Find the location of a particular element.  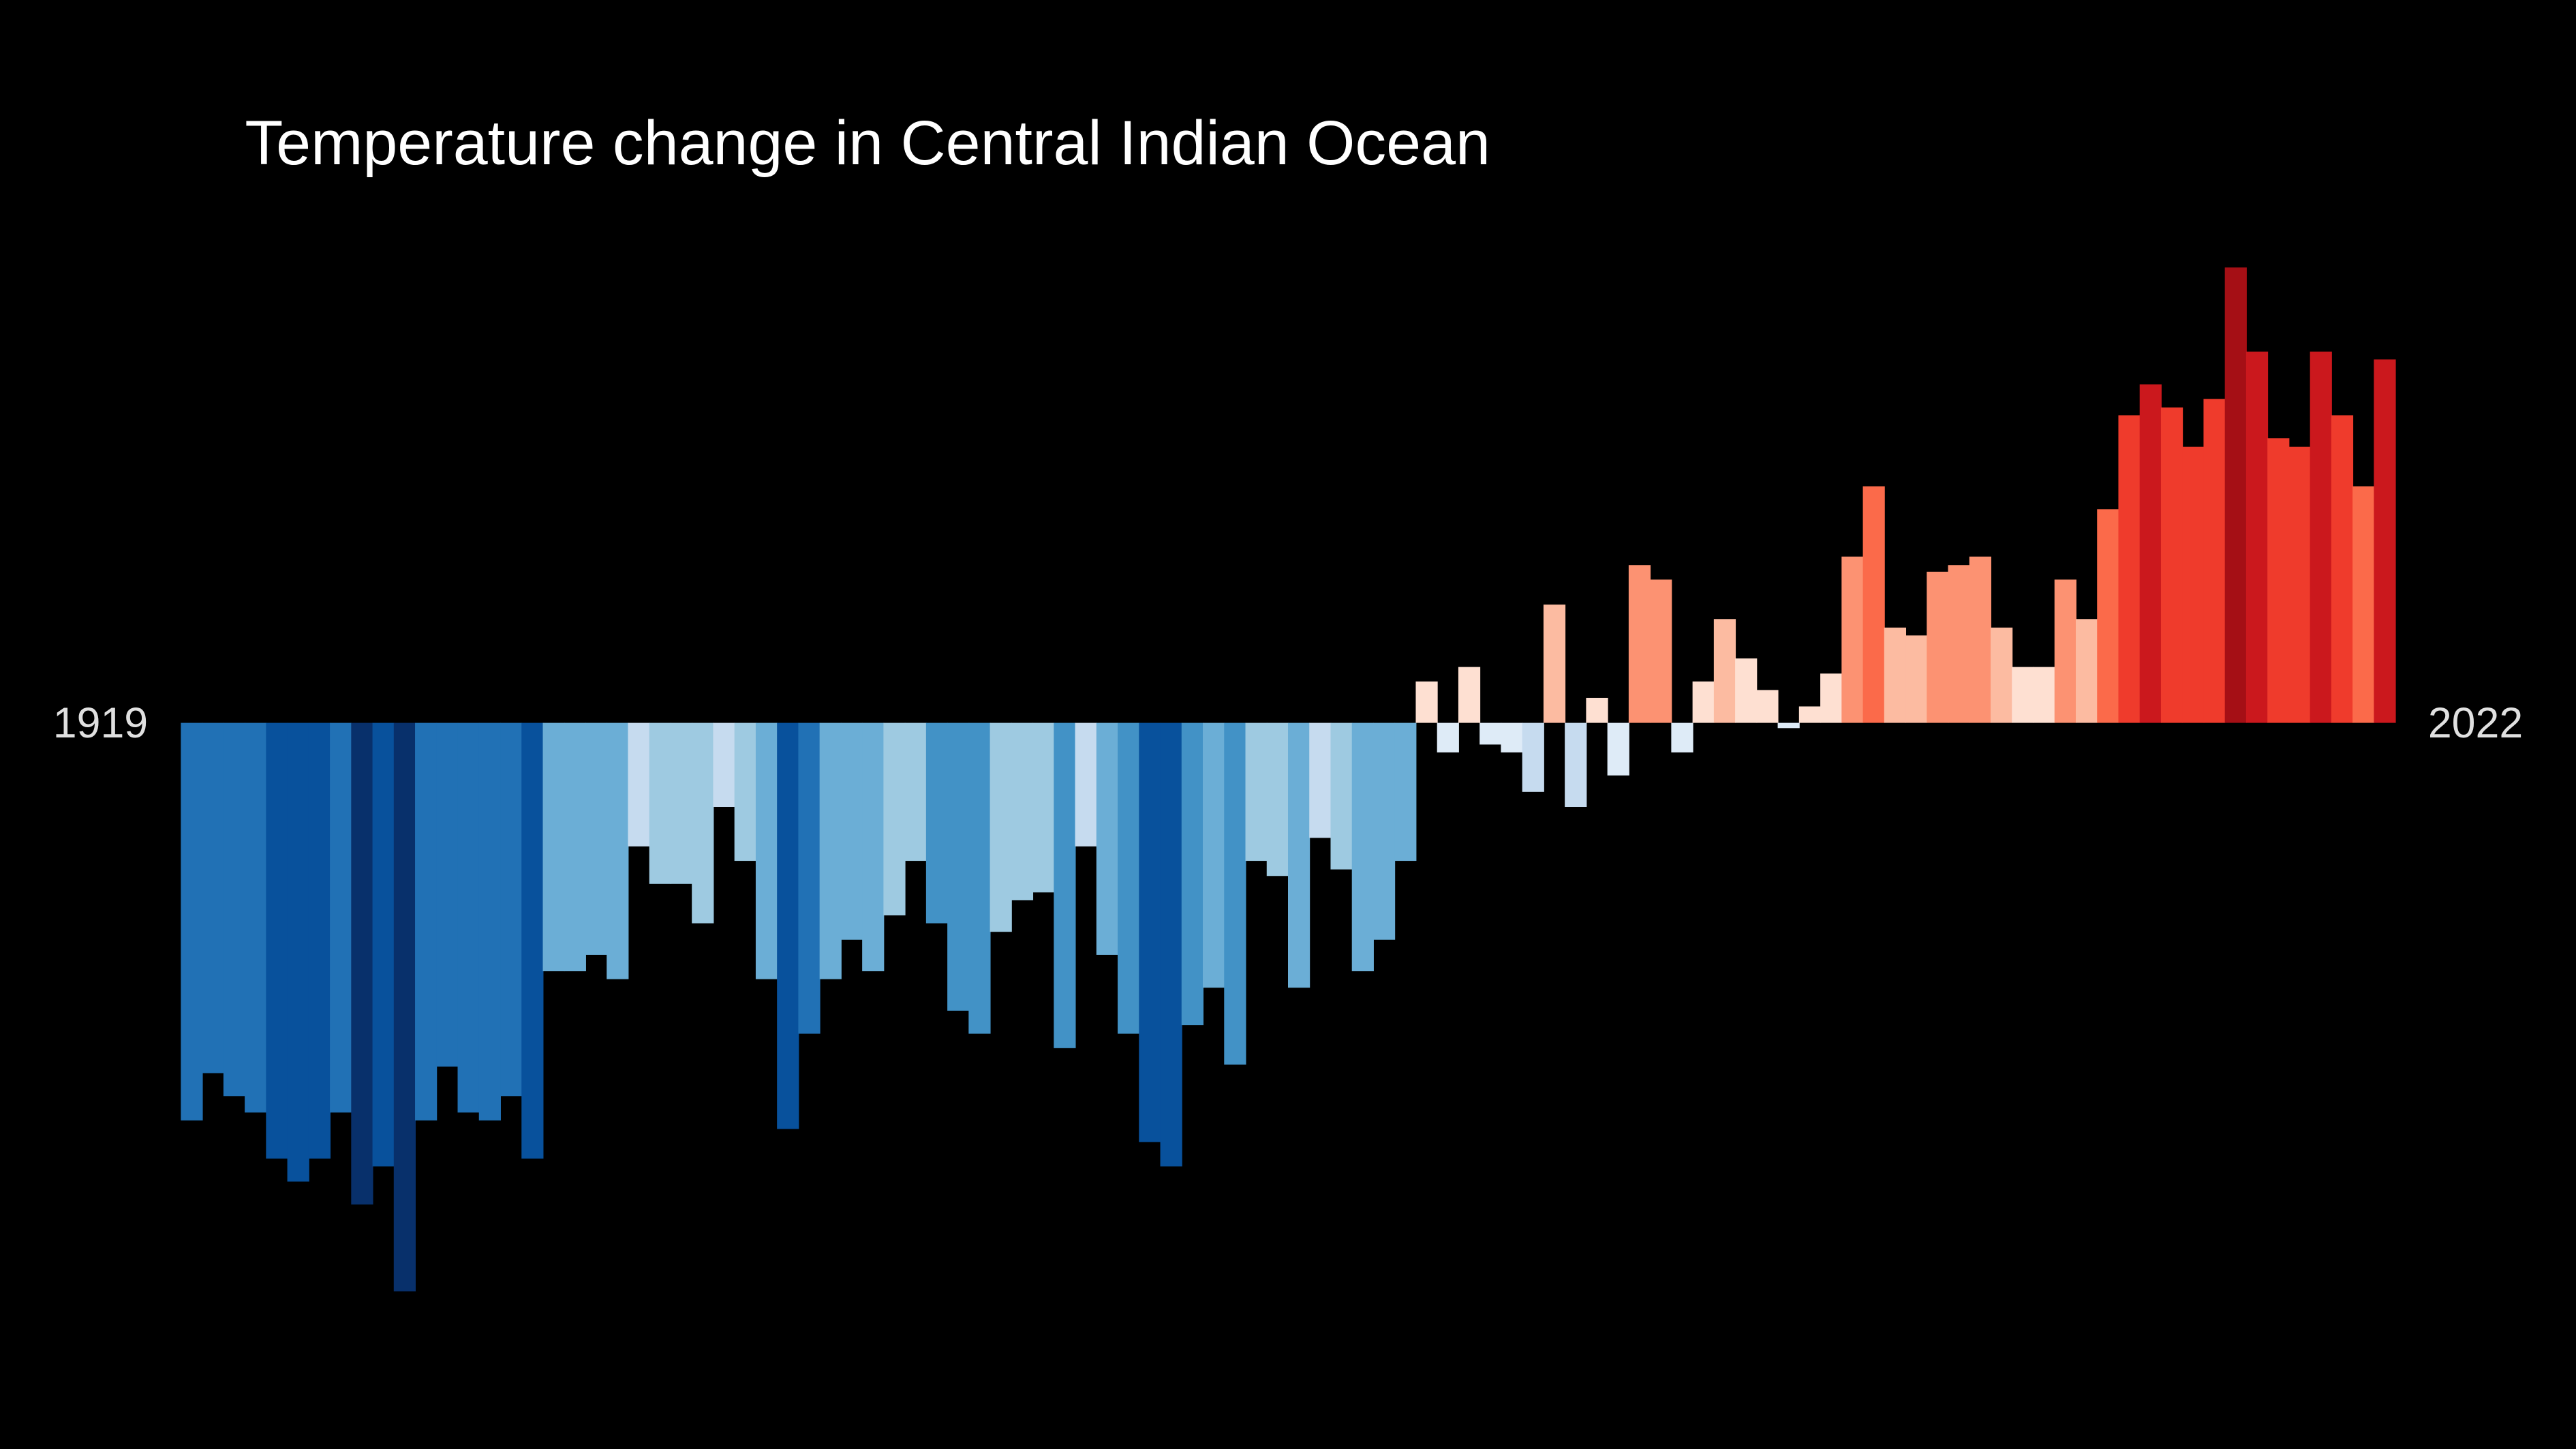

year-label: 1919 is located at coordinates (100, 723).